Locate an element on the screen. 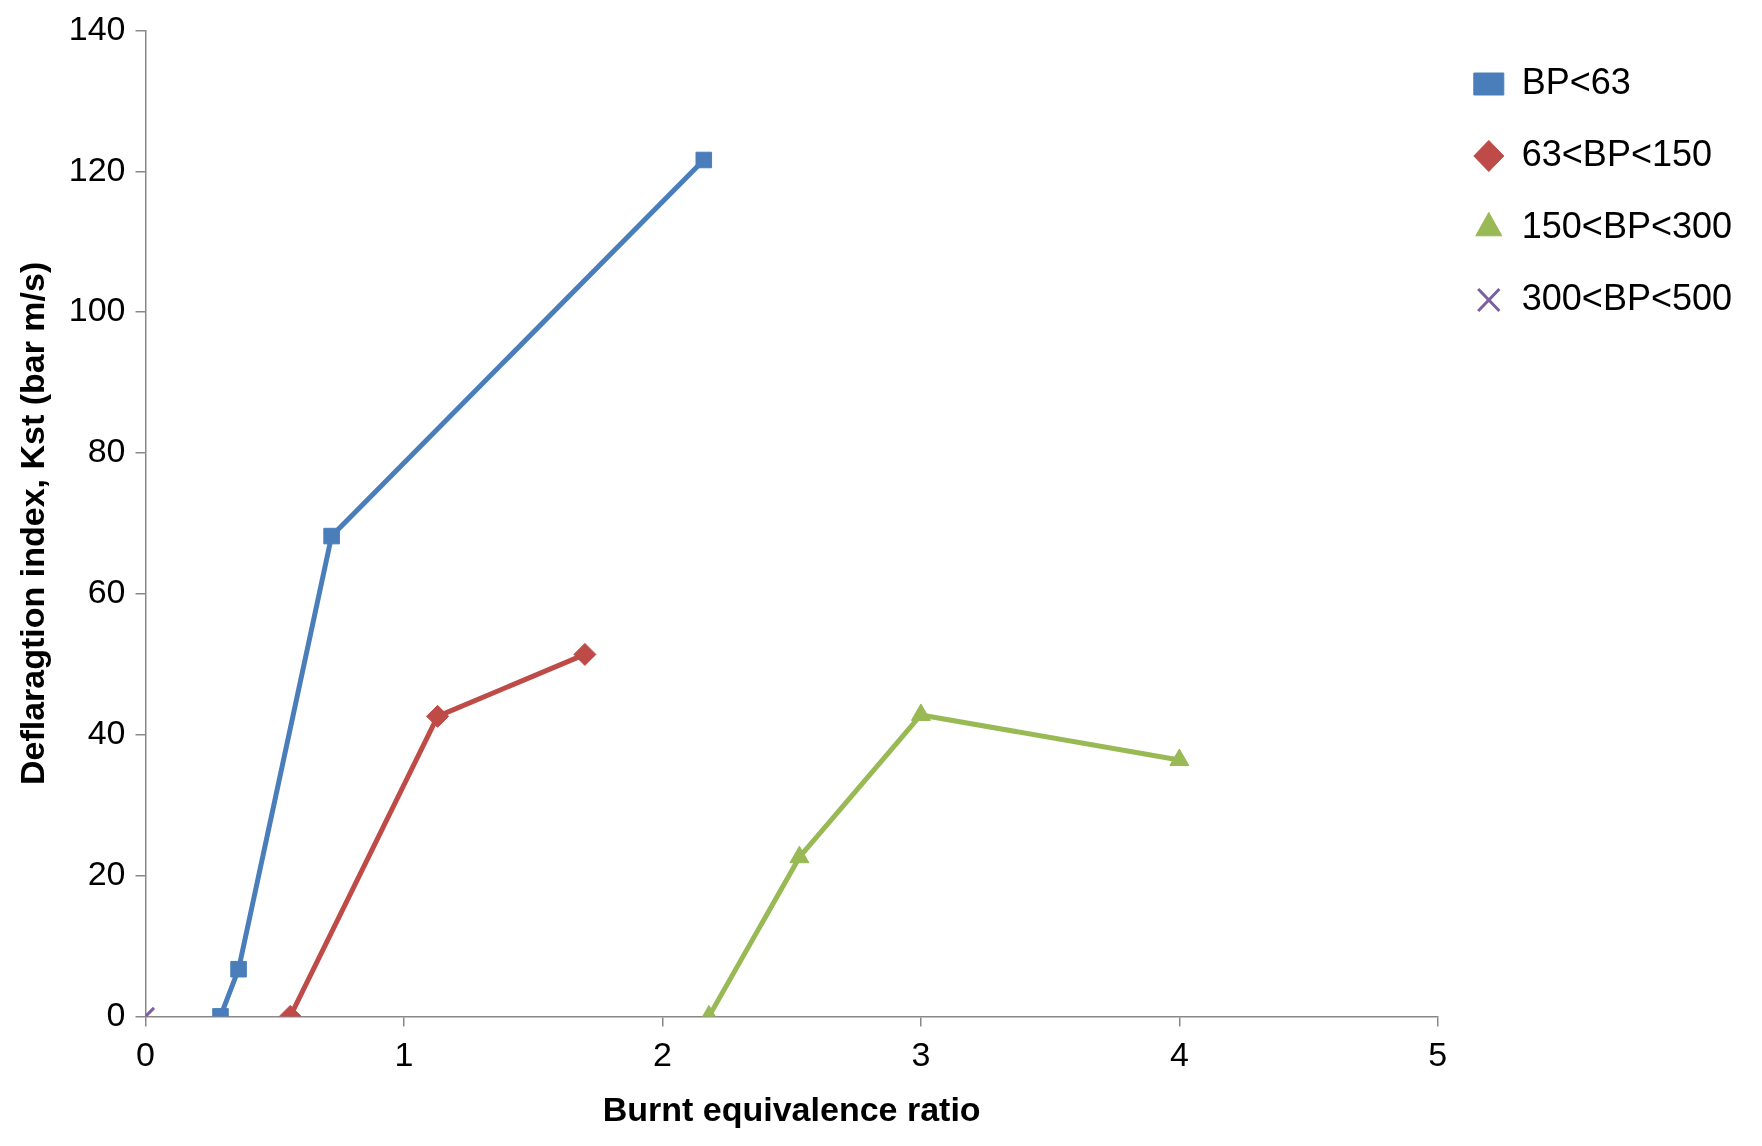 The image size is (1762, 1146). x-tick-label: 0 is located at coordinates (145, 1054).